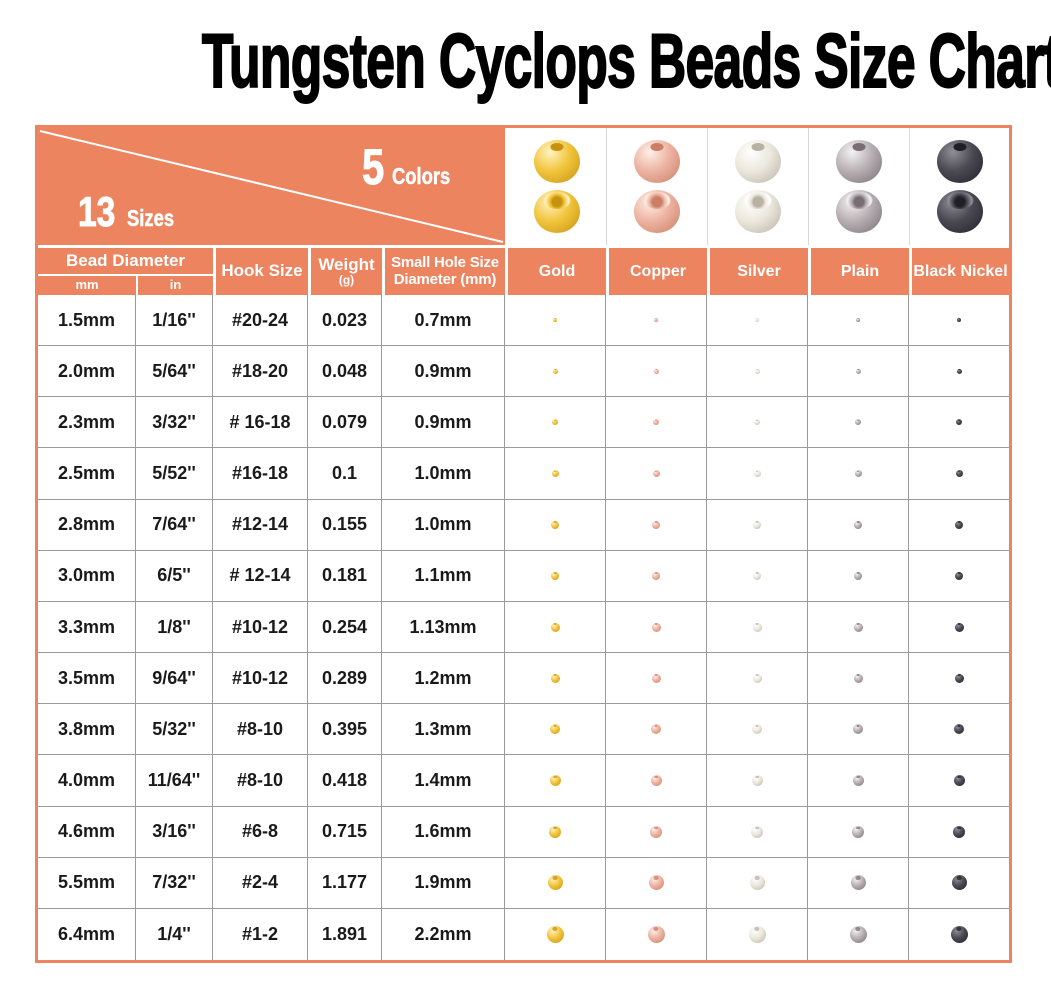 This screenshot has width=1051, height=1000. I want to click on cell-diameter-mm: 3.5mm, so click(87, 679).